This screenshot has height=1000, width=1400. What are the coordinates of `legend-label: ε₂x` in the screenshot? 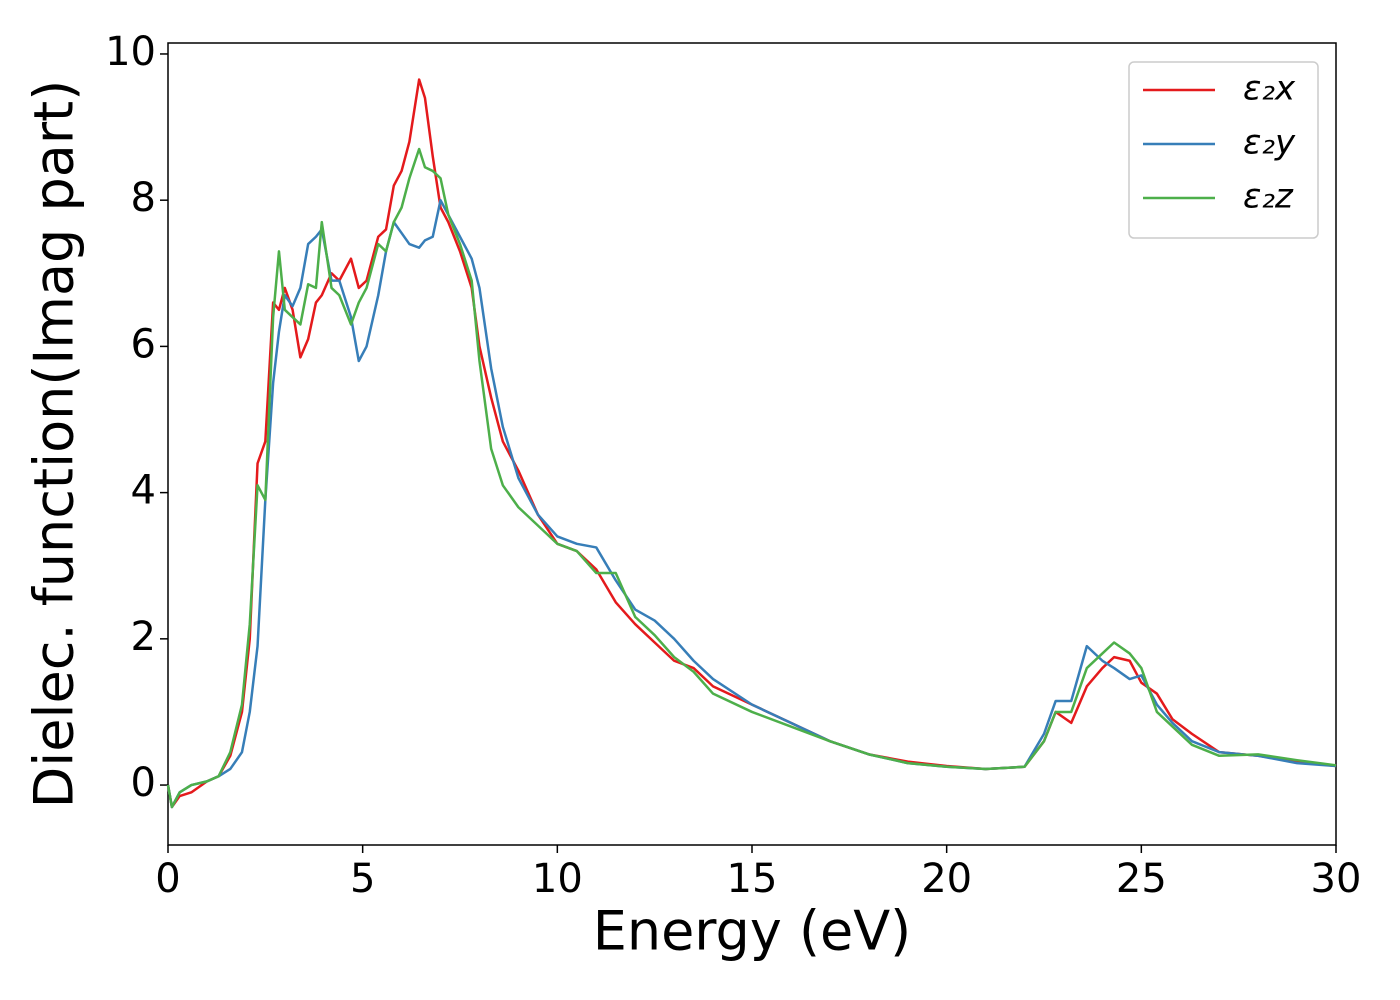 It's located at (1269, 89).